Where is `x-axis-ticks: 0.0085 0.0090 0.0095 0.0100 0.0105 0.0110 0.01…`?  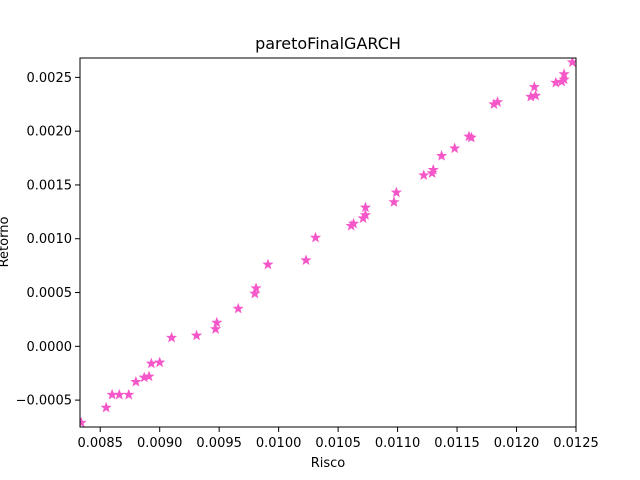
x-axis-ticks: 0.0085 0.0090 0.0095 0.0100 0.0105 0.0110 0.01… is located at coordinates (338, 439).